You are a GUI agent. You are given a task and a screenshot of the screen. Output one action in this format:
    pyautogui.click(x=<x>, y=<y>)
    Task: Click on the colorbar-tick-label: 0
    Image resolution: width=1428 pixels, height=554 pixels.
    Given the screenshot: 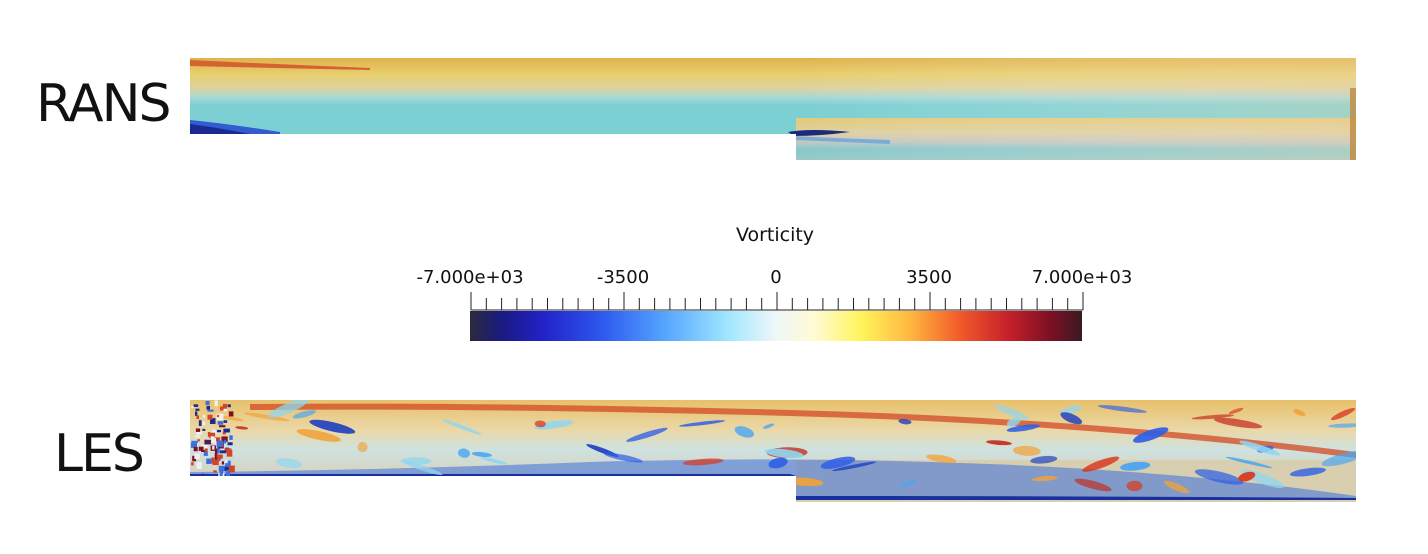 What is the action you would take?
    pyautogui.click(x=776, y=277)
    